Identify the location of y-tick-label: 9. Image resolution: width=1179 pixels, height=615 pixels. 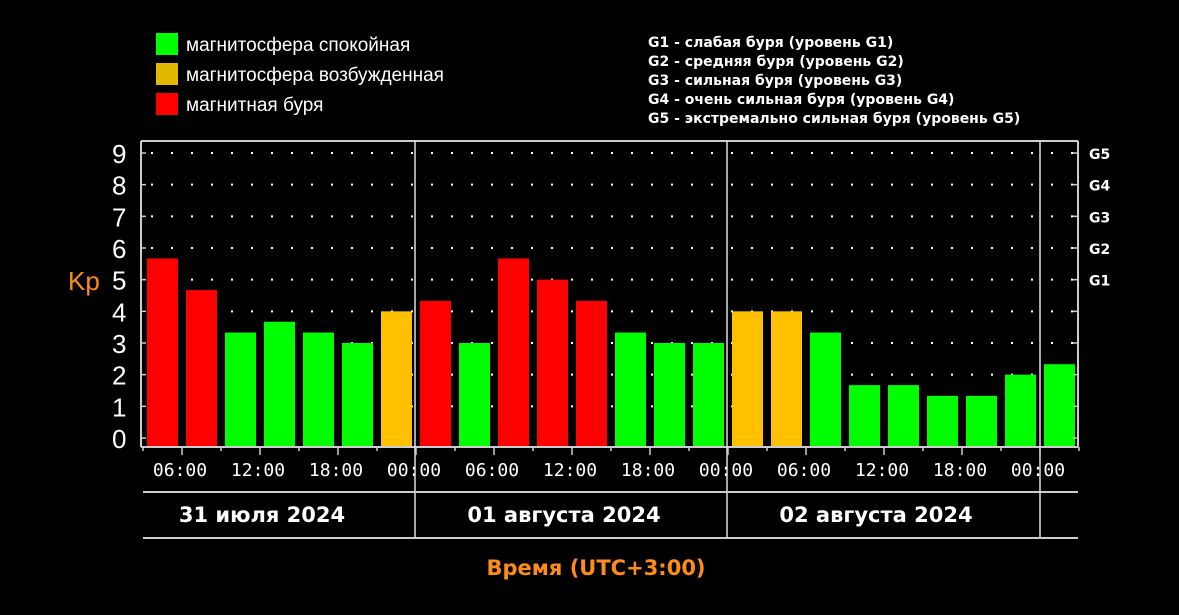
(119, 154).